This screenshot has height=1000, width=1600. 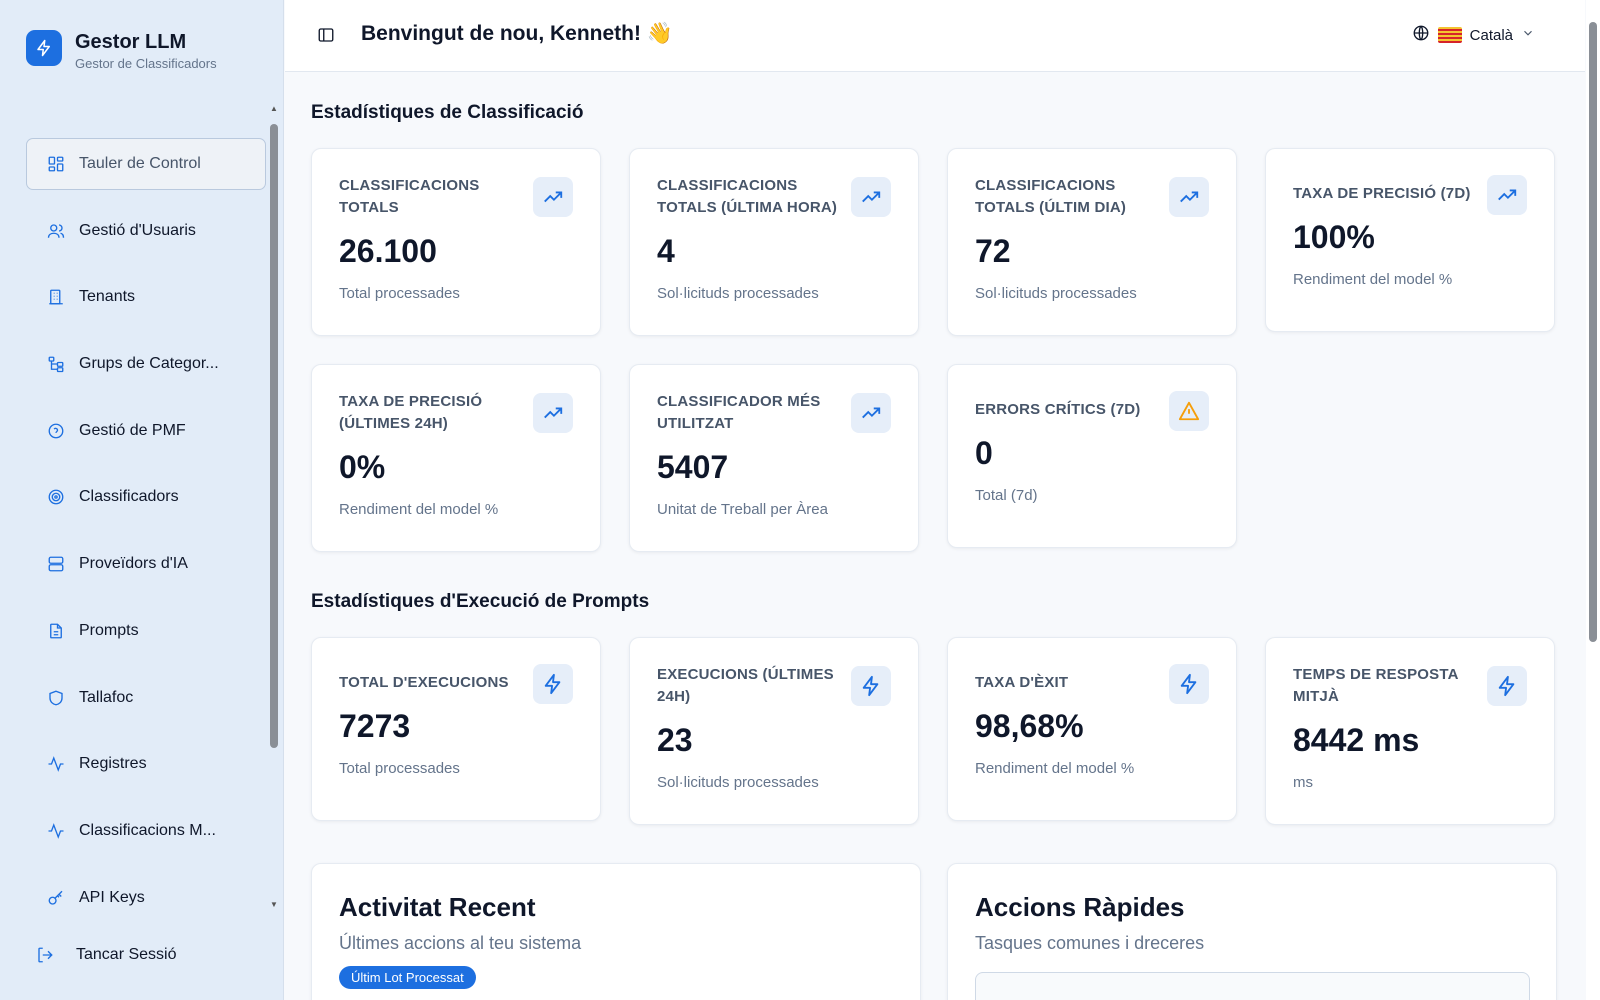 I want to click on recent-activity-subtitle: Últimes accions al teu sistema, so click(x=460, y=943).